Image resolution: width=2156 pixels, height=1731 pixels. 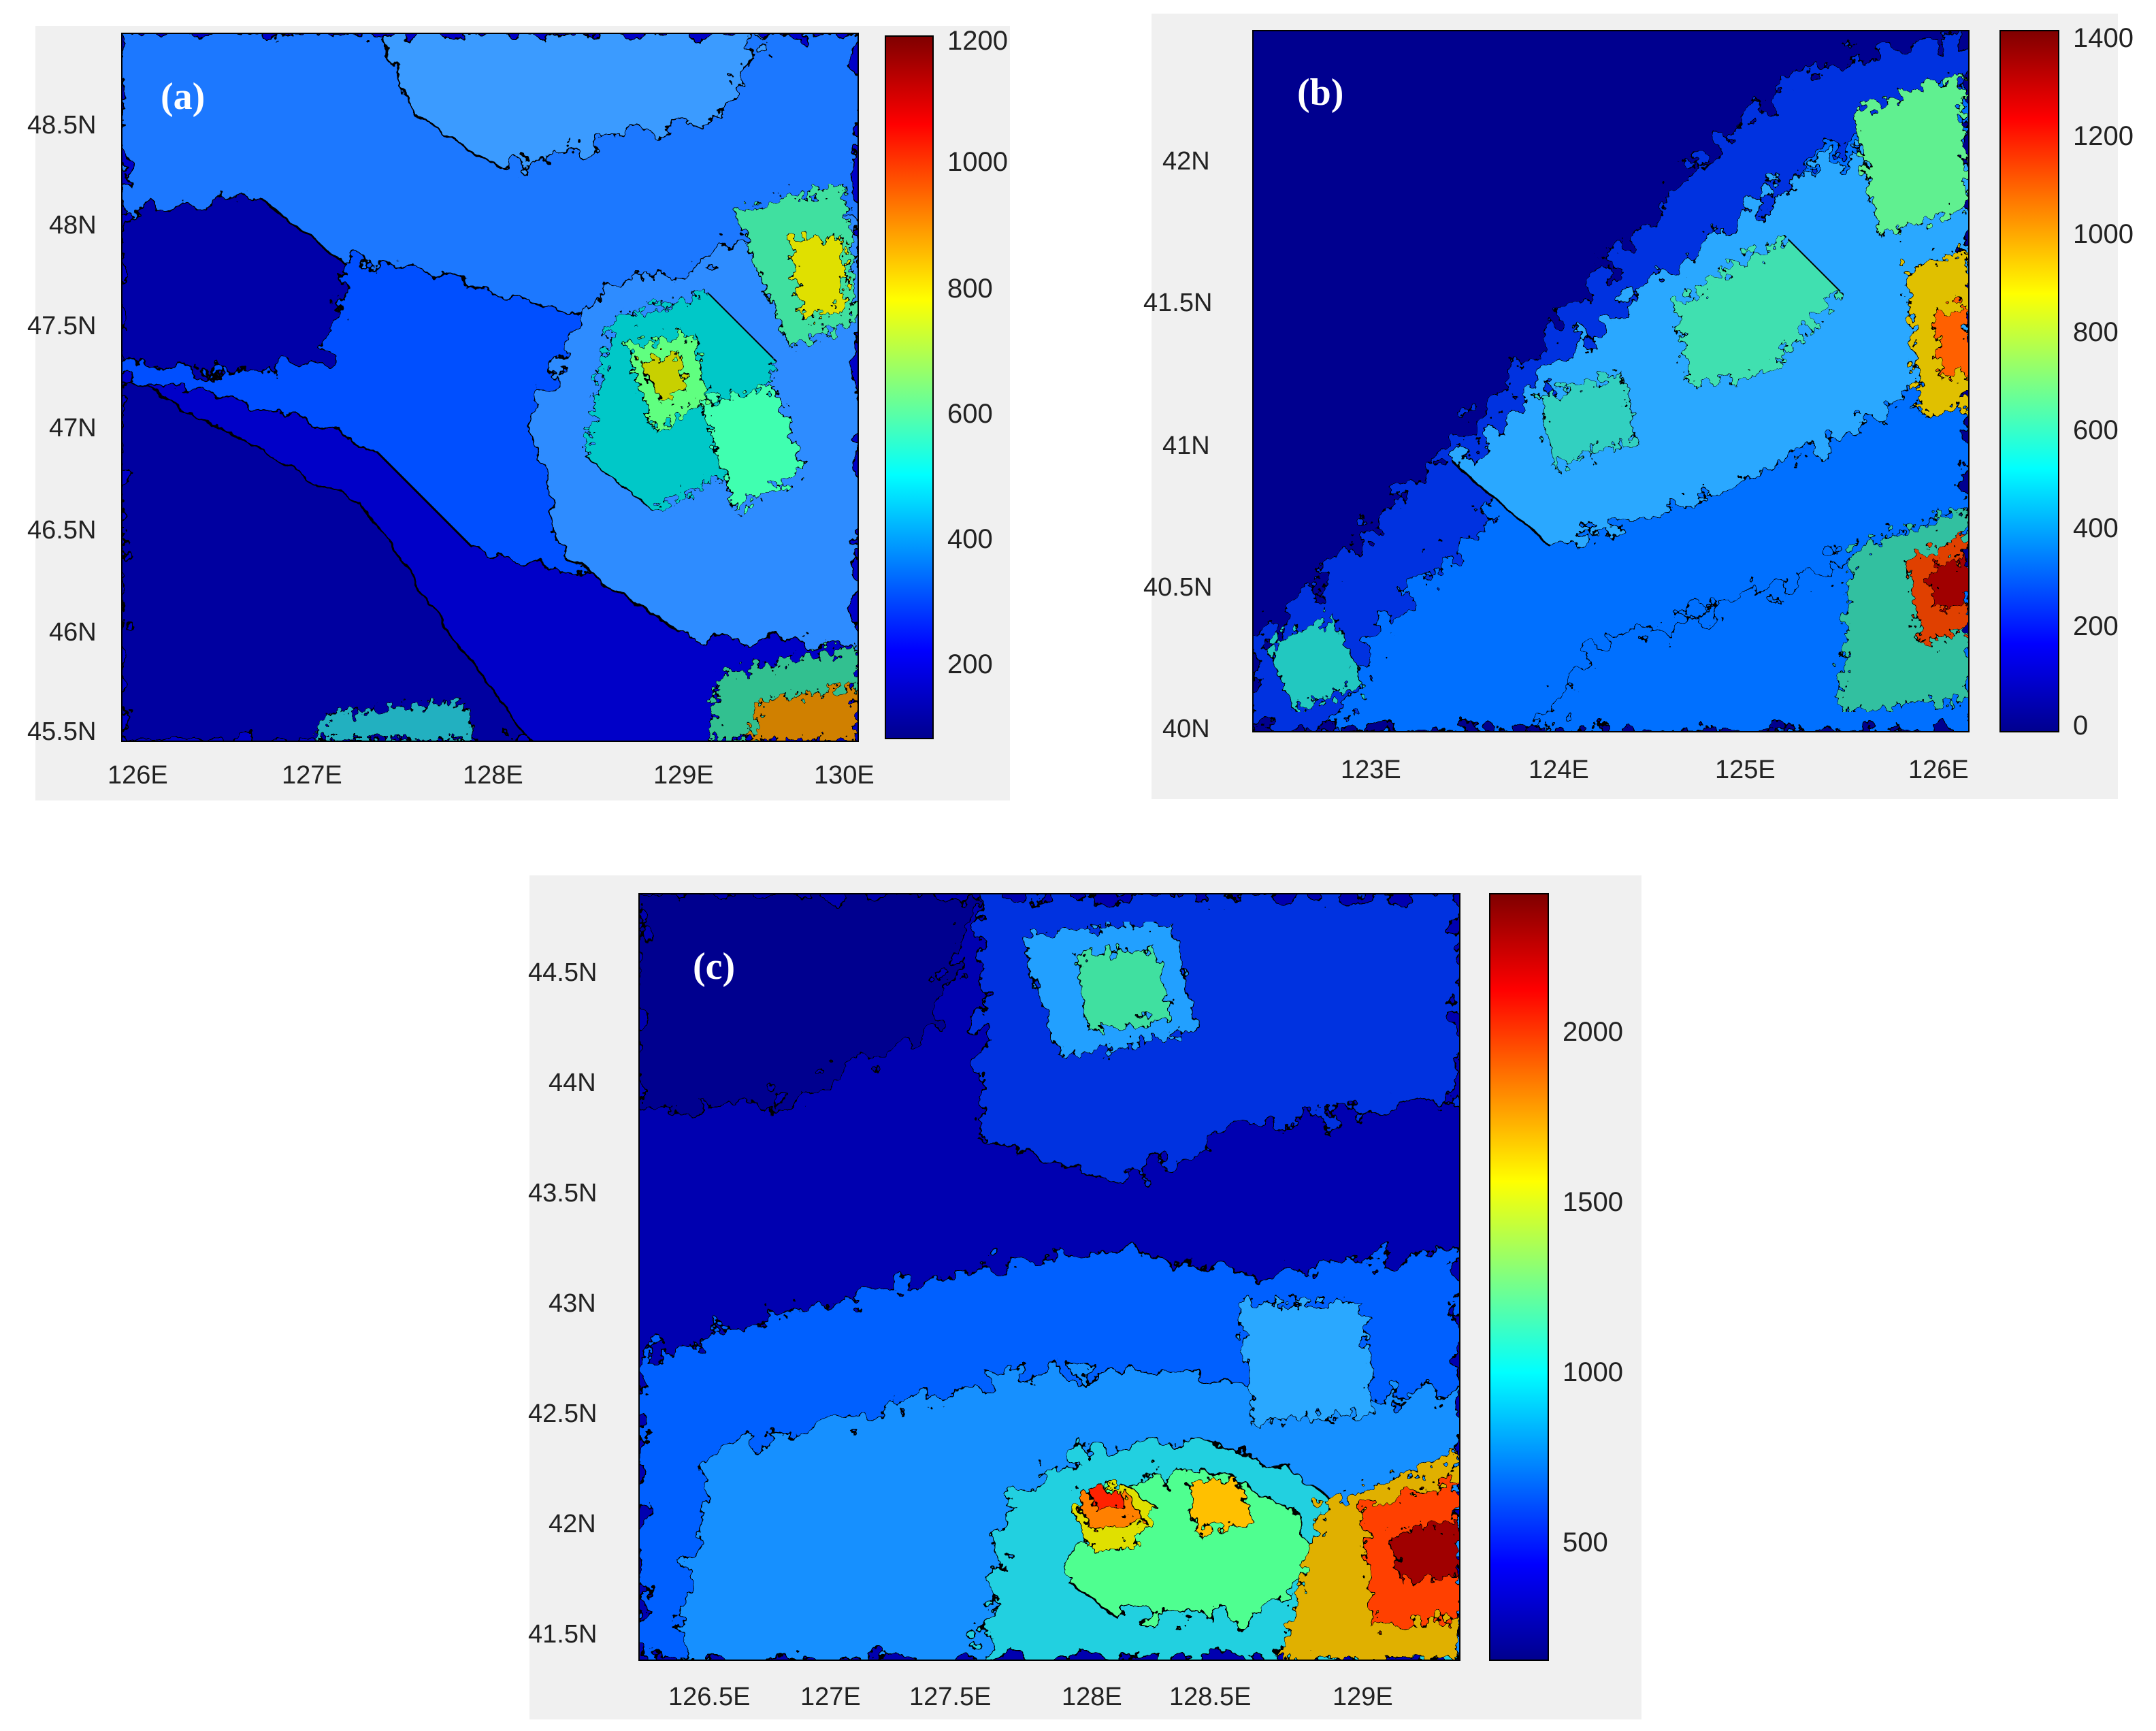 I want to click on lat-tick-label: 47.5N, so click(x=62, y=326).